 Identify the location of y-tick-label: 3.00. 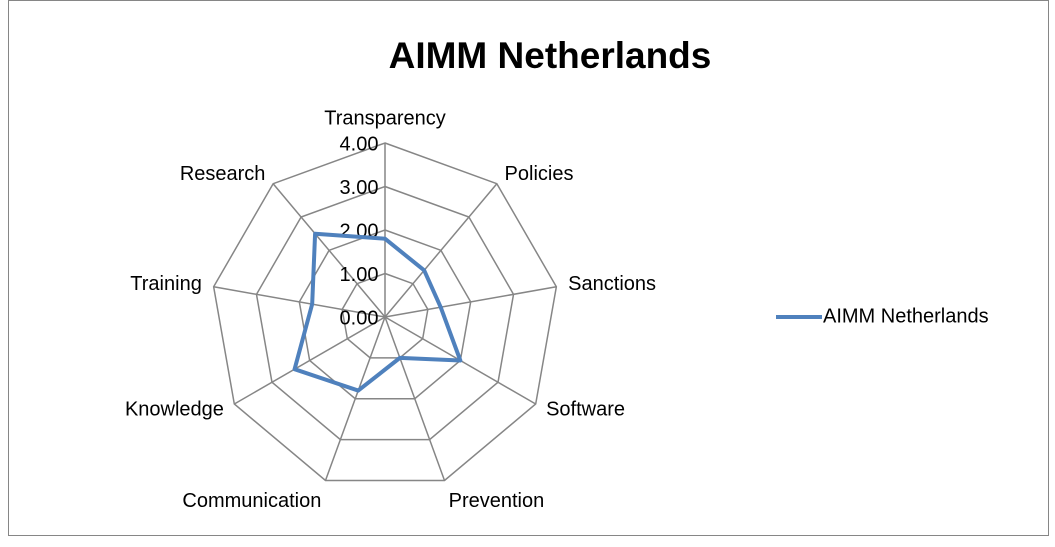
(359, 188).